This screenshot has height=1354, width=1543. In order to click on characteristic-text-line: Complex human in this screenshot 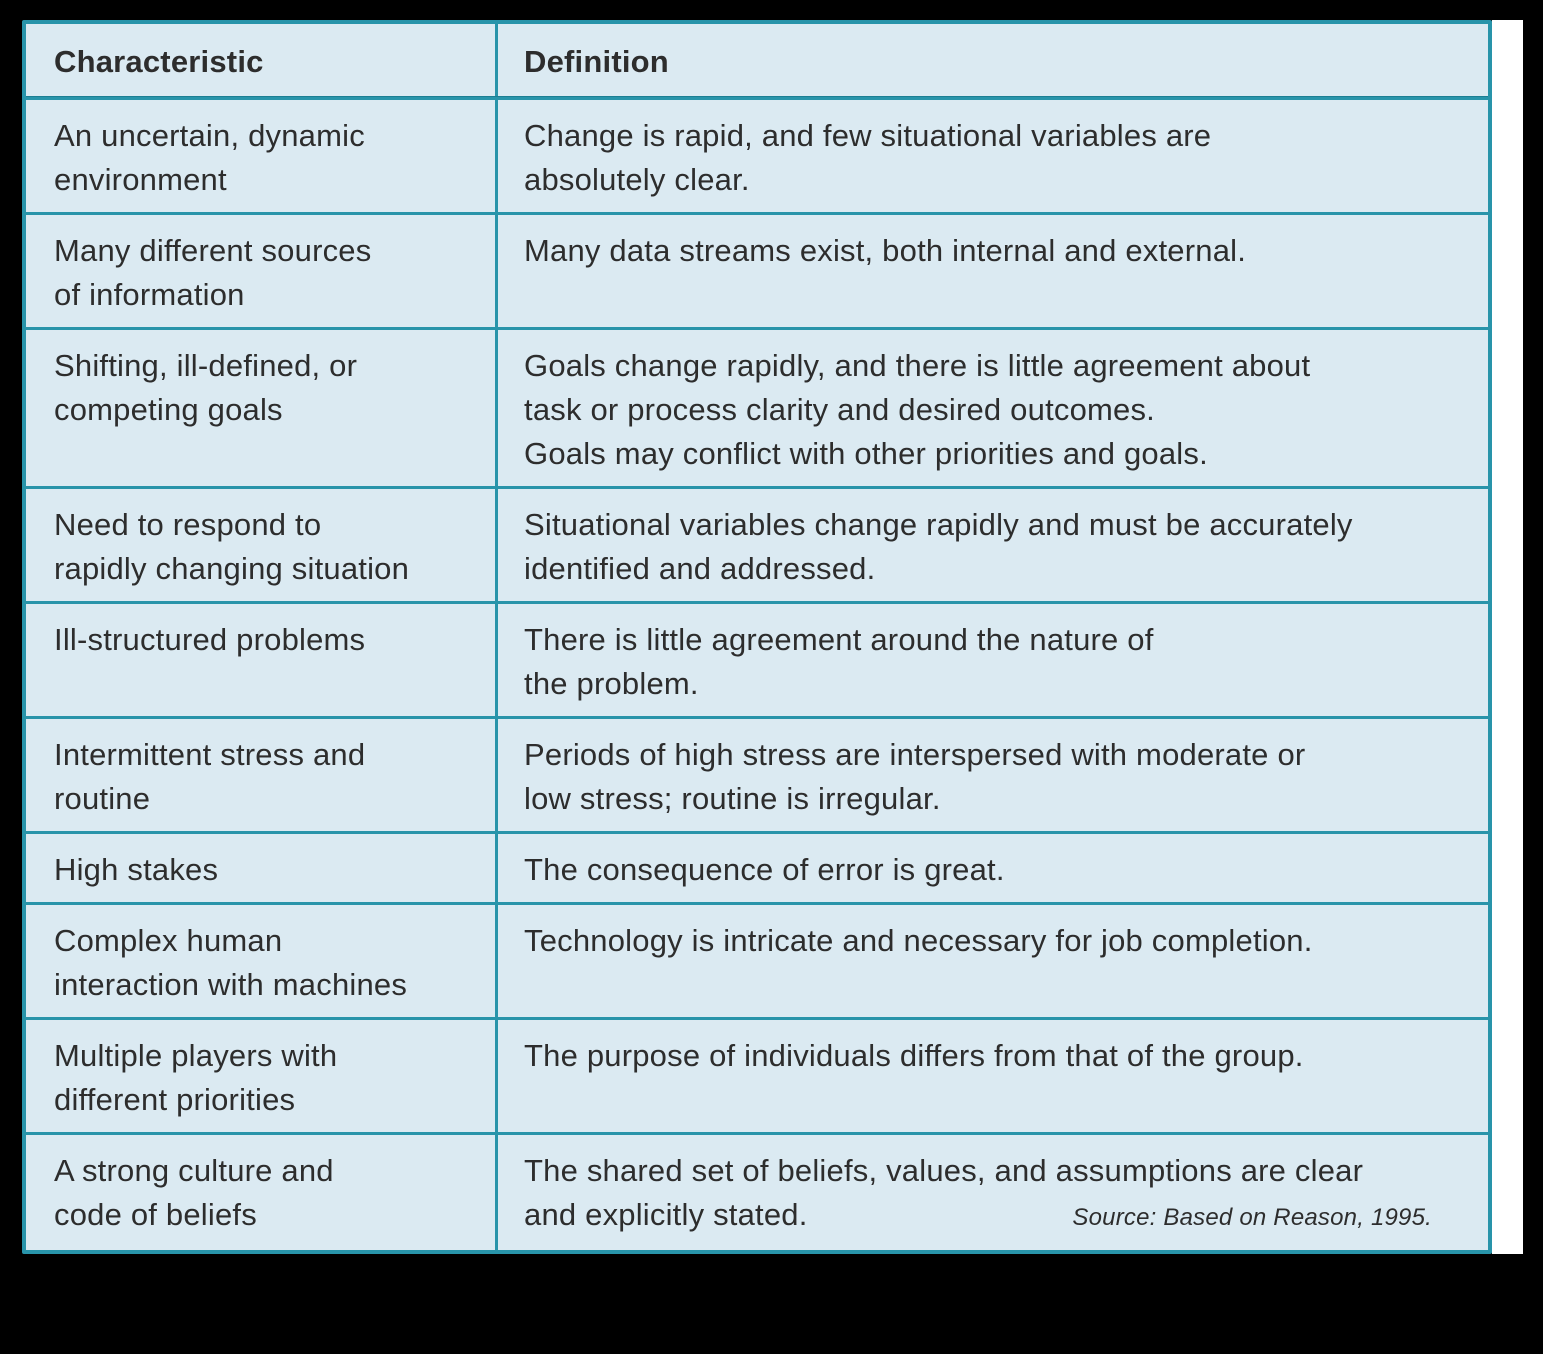, I will do `click(168, 940)`.